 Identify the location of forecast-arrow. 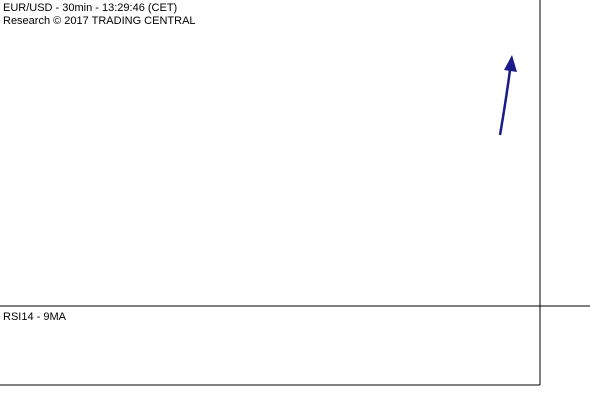
(505, 102).